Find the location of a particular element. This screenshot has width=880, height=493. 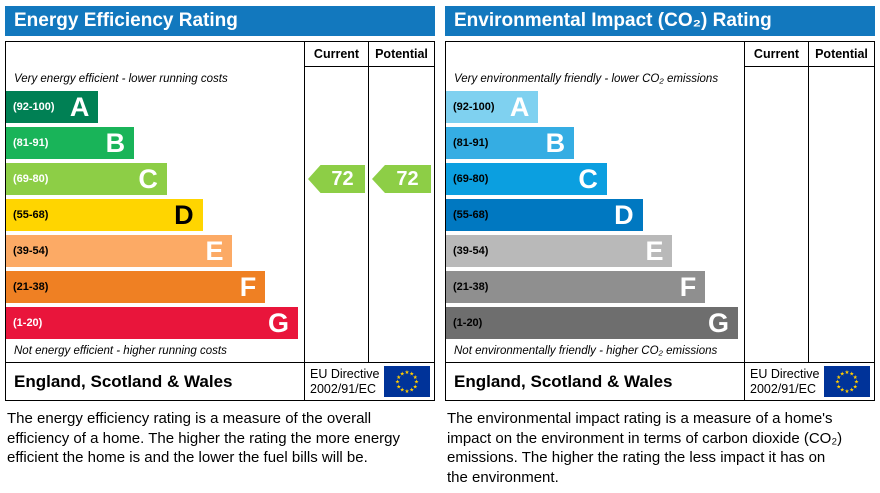

band-row-e: (39-54) E is located at coordinates (155, 251).